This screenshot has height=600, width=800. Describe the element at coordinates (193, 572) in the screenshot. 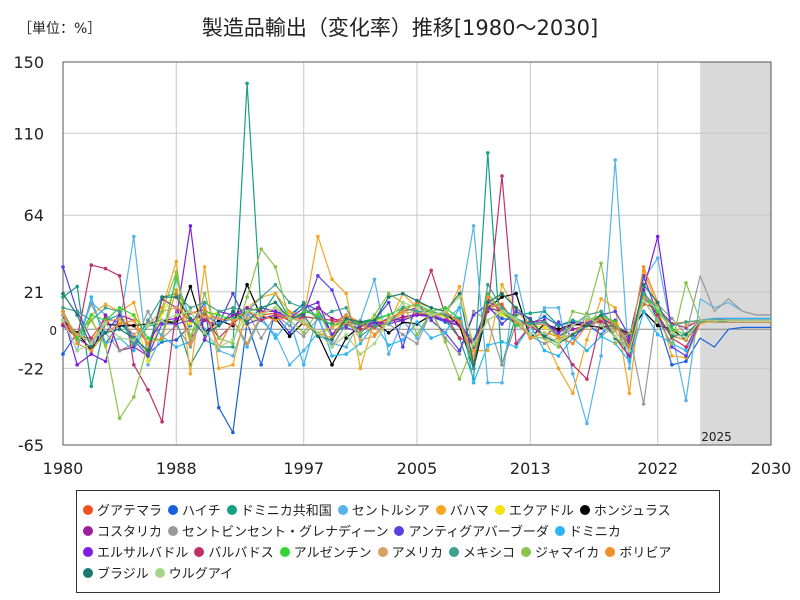

I see `legend-item: ウルグアイ` at that location.